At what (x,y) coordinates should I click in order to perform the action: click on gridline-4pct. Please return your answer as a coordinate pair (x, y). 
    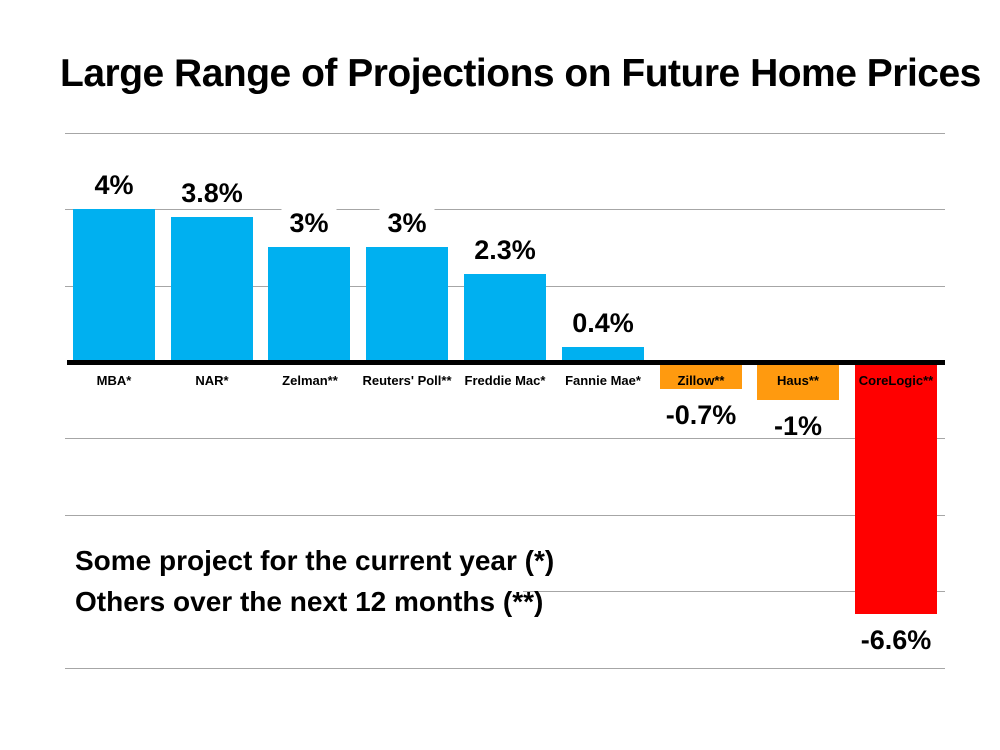
    Looking at the image, I should click on (505, 209).